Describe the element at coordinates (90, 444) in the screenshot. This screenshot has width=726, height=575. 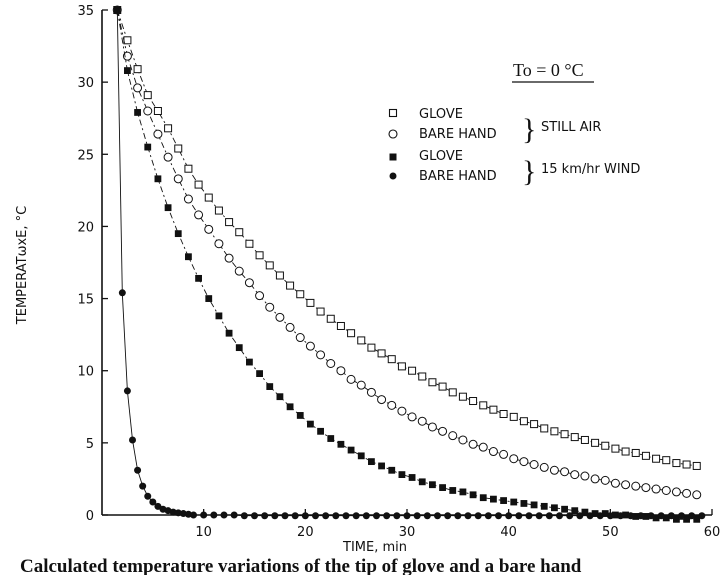
I see `y-tick-label: 5` at that location.